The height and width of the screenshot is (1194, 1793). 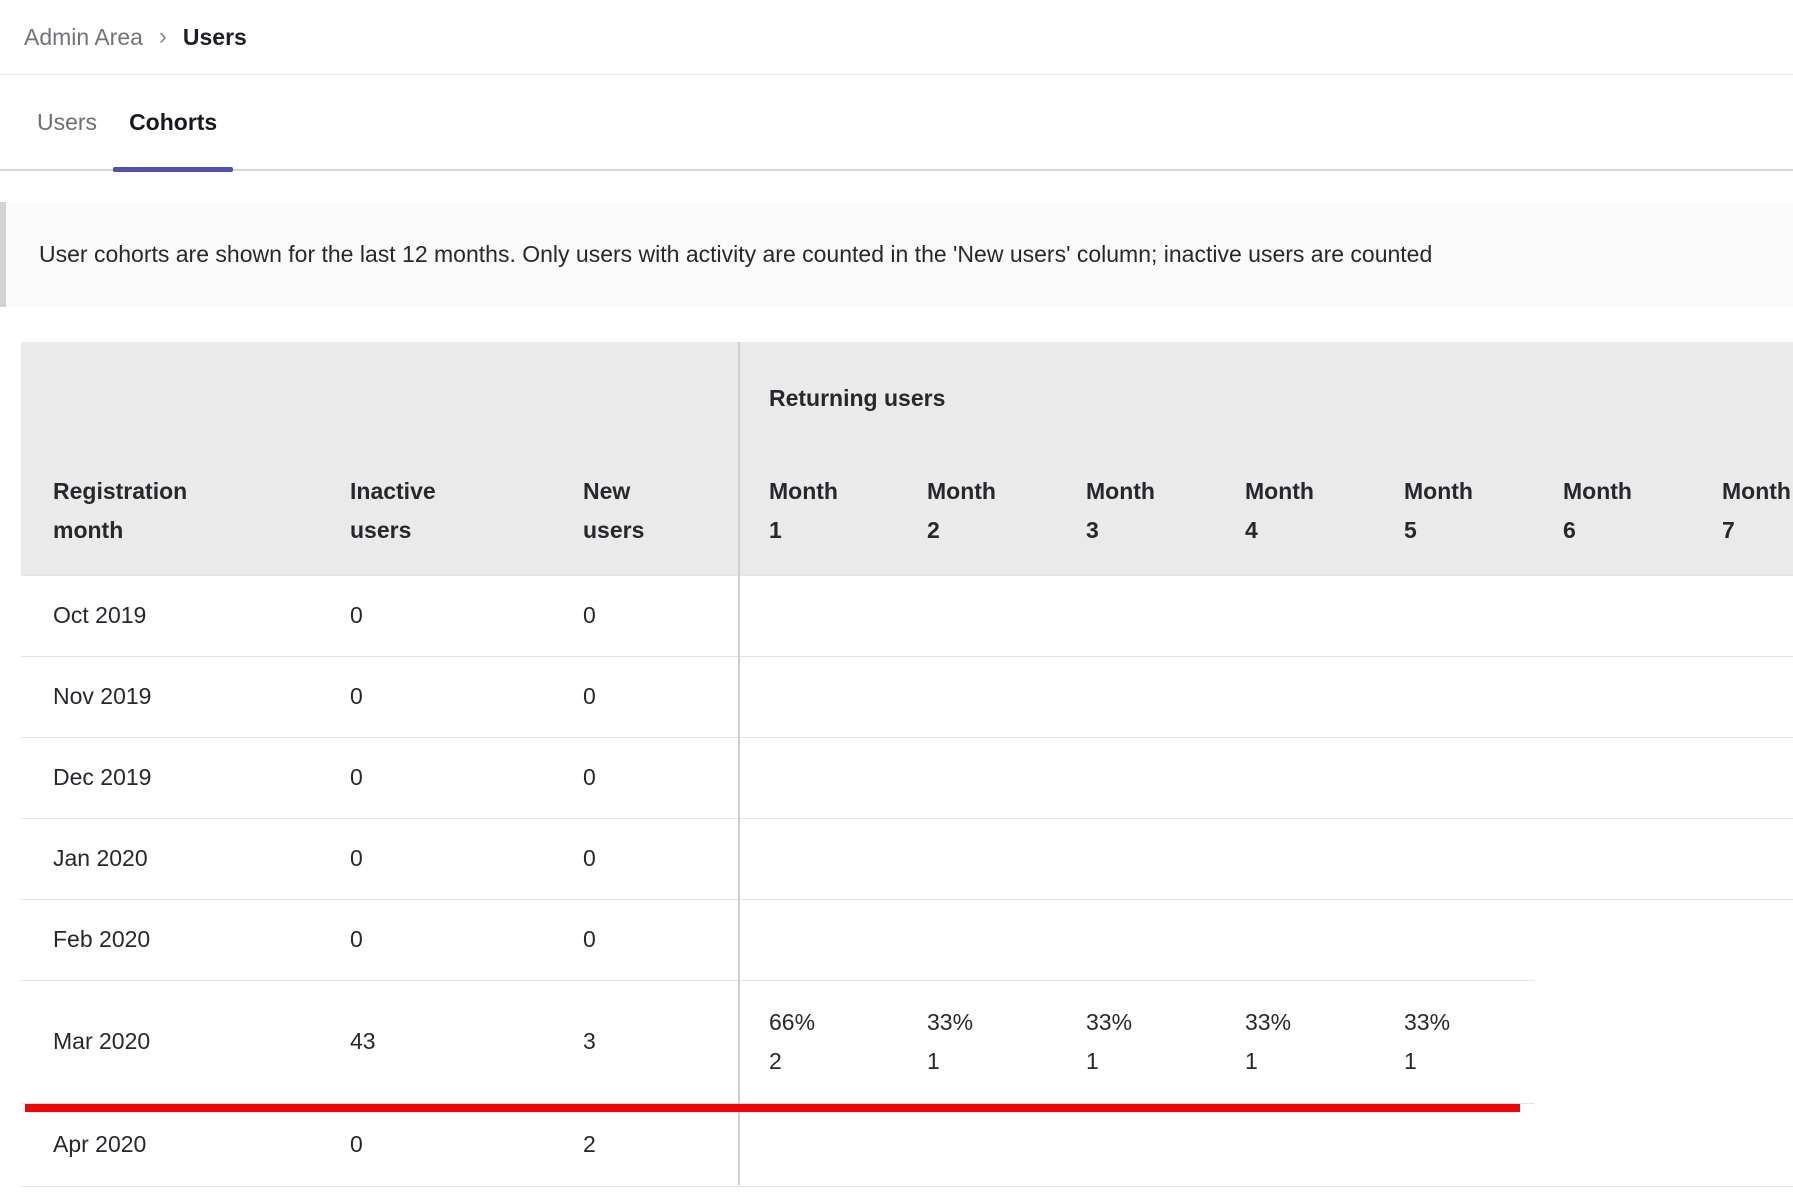 What do you see at coordinates (169, 696) in the screenshot?
I see `cell-registration-month: Nov 2019` at bounding box center [169, 696].